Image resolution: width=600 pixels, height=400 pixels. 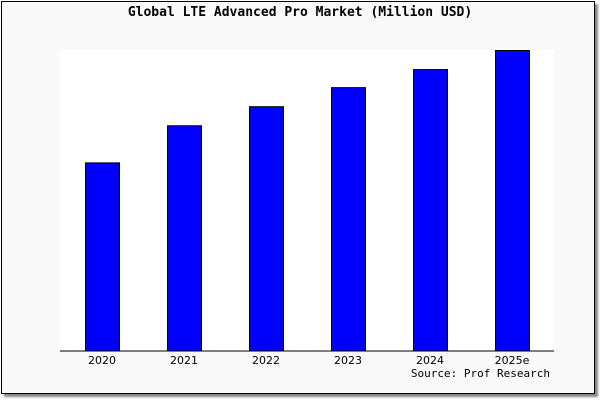 I want to click on x-tick-label: 2023, so click(x=348, y=360).